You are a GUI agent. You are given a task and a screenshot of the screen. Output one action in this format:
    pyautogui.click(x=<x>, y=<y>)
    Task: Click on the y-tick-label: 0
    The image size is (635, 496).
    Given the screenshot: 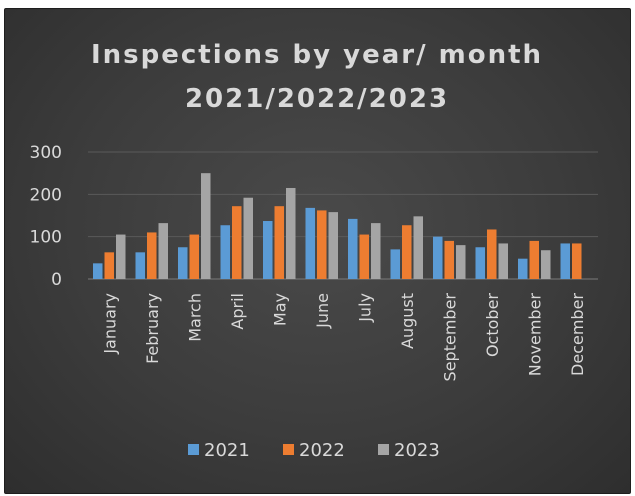 What is the action you would take?
    pyautogui.click(x=56, y=280)
    